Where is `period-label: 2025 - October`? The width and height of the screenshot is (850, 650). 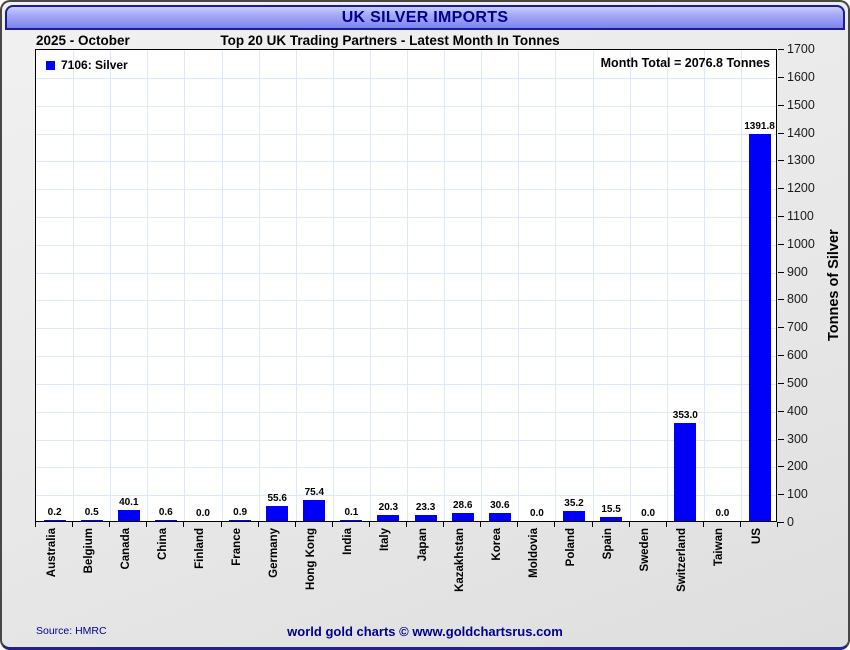
period-label: 2025 - October is located at coordinates (83, 40).